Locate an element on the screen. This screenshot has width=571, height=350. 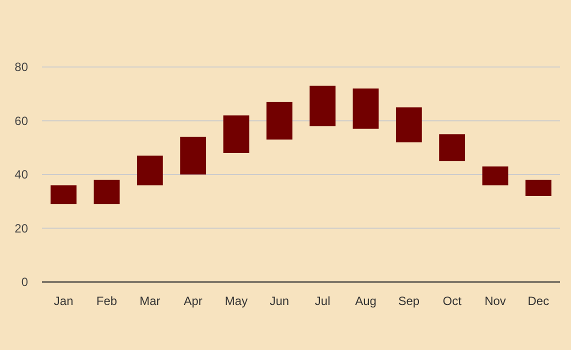
y-tick-label: 20 is located at coordinates (21, 228).